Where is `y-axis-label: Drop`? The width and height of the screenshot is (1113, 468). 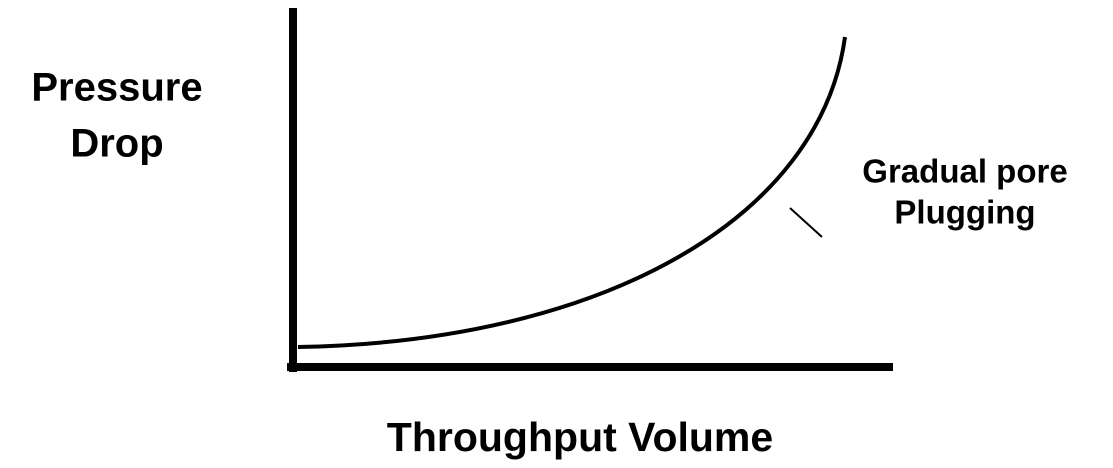
y-axis-label: Drop is located at coordinates (116, 144).